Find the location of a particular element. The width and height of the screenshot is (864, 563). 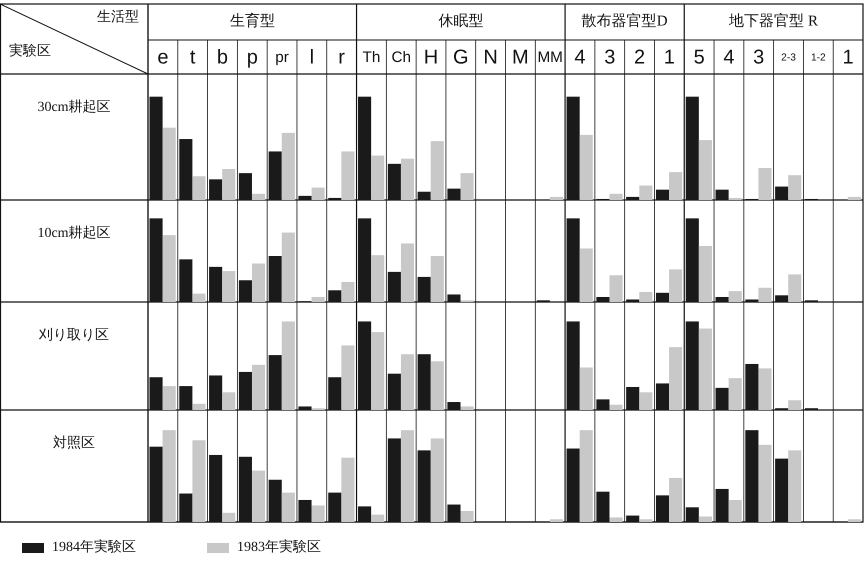

x-tick-label: e is located at coordinates (162, 57).